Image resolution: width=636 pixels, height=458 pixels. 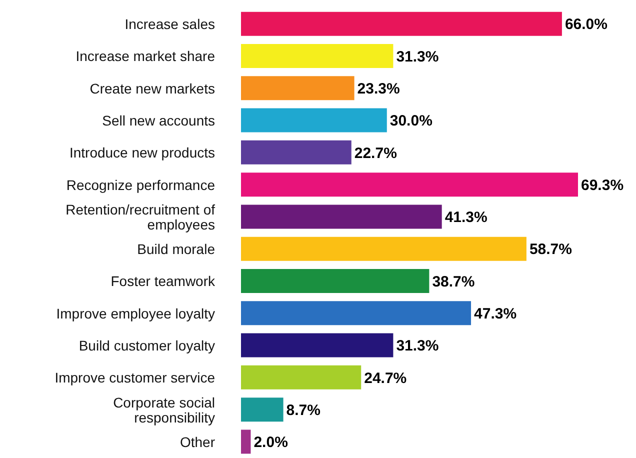 I want to click on y-tick-label: Retention/recruitment of employees, so click(x=141, y=216).